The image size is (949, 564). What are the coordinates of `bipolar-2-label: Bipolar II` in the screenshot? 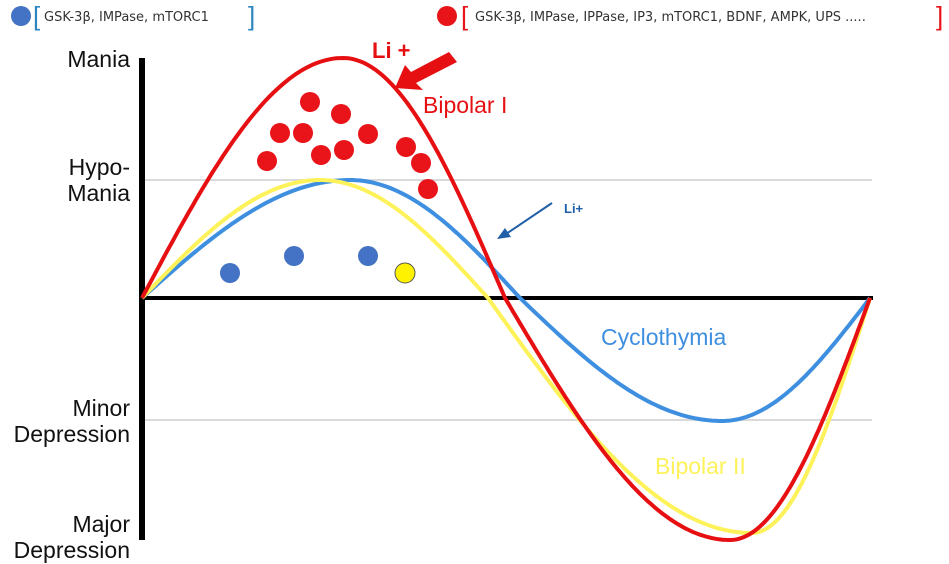 It's located at (700, 466).